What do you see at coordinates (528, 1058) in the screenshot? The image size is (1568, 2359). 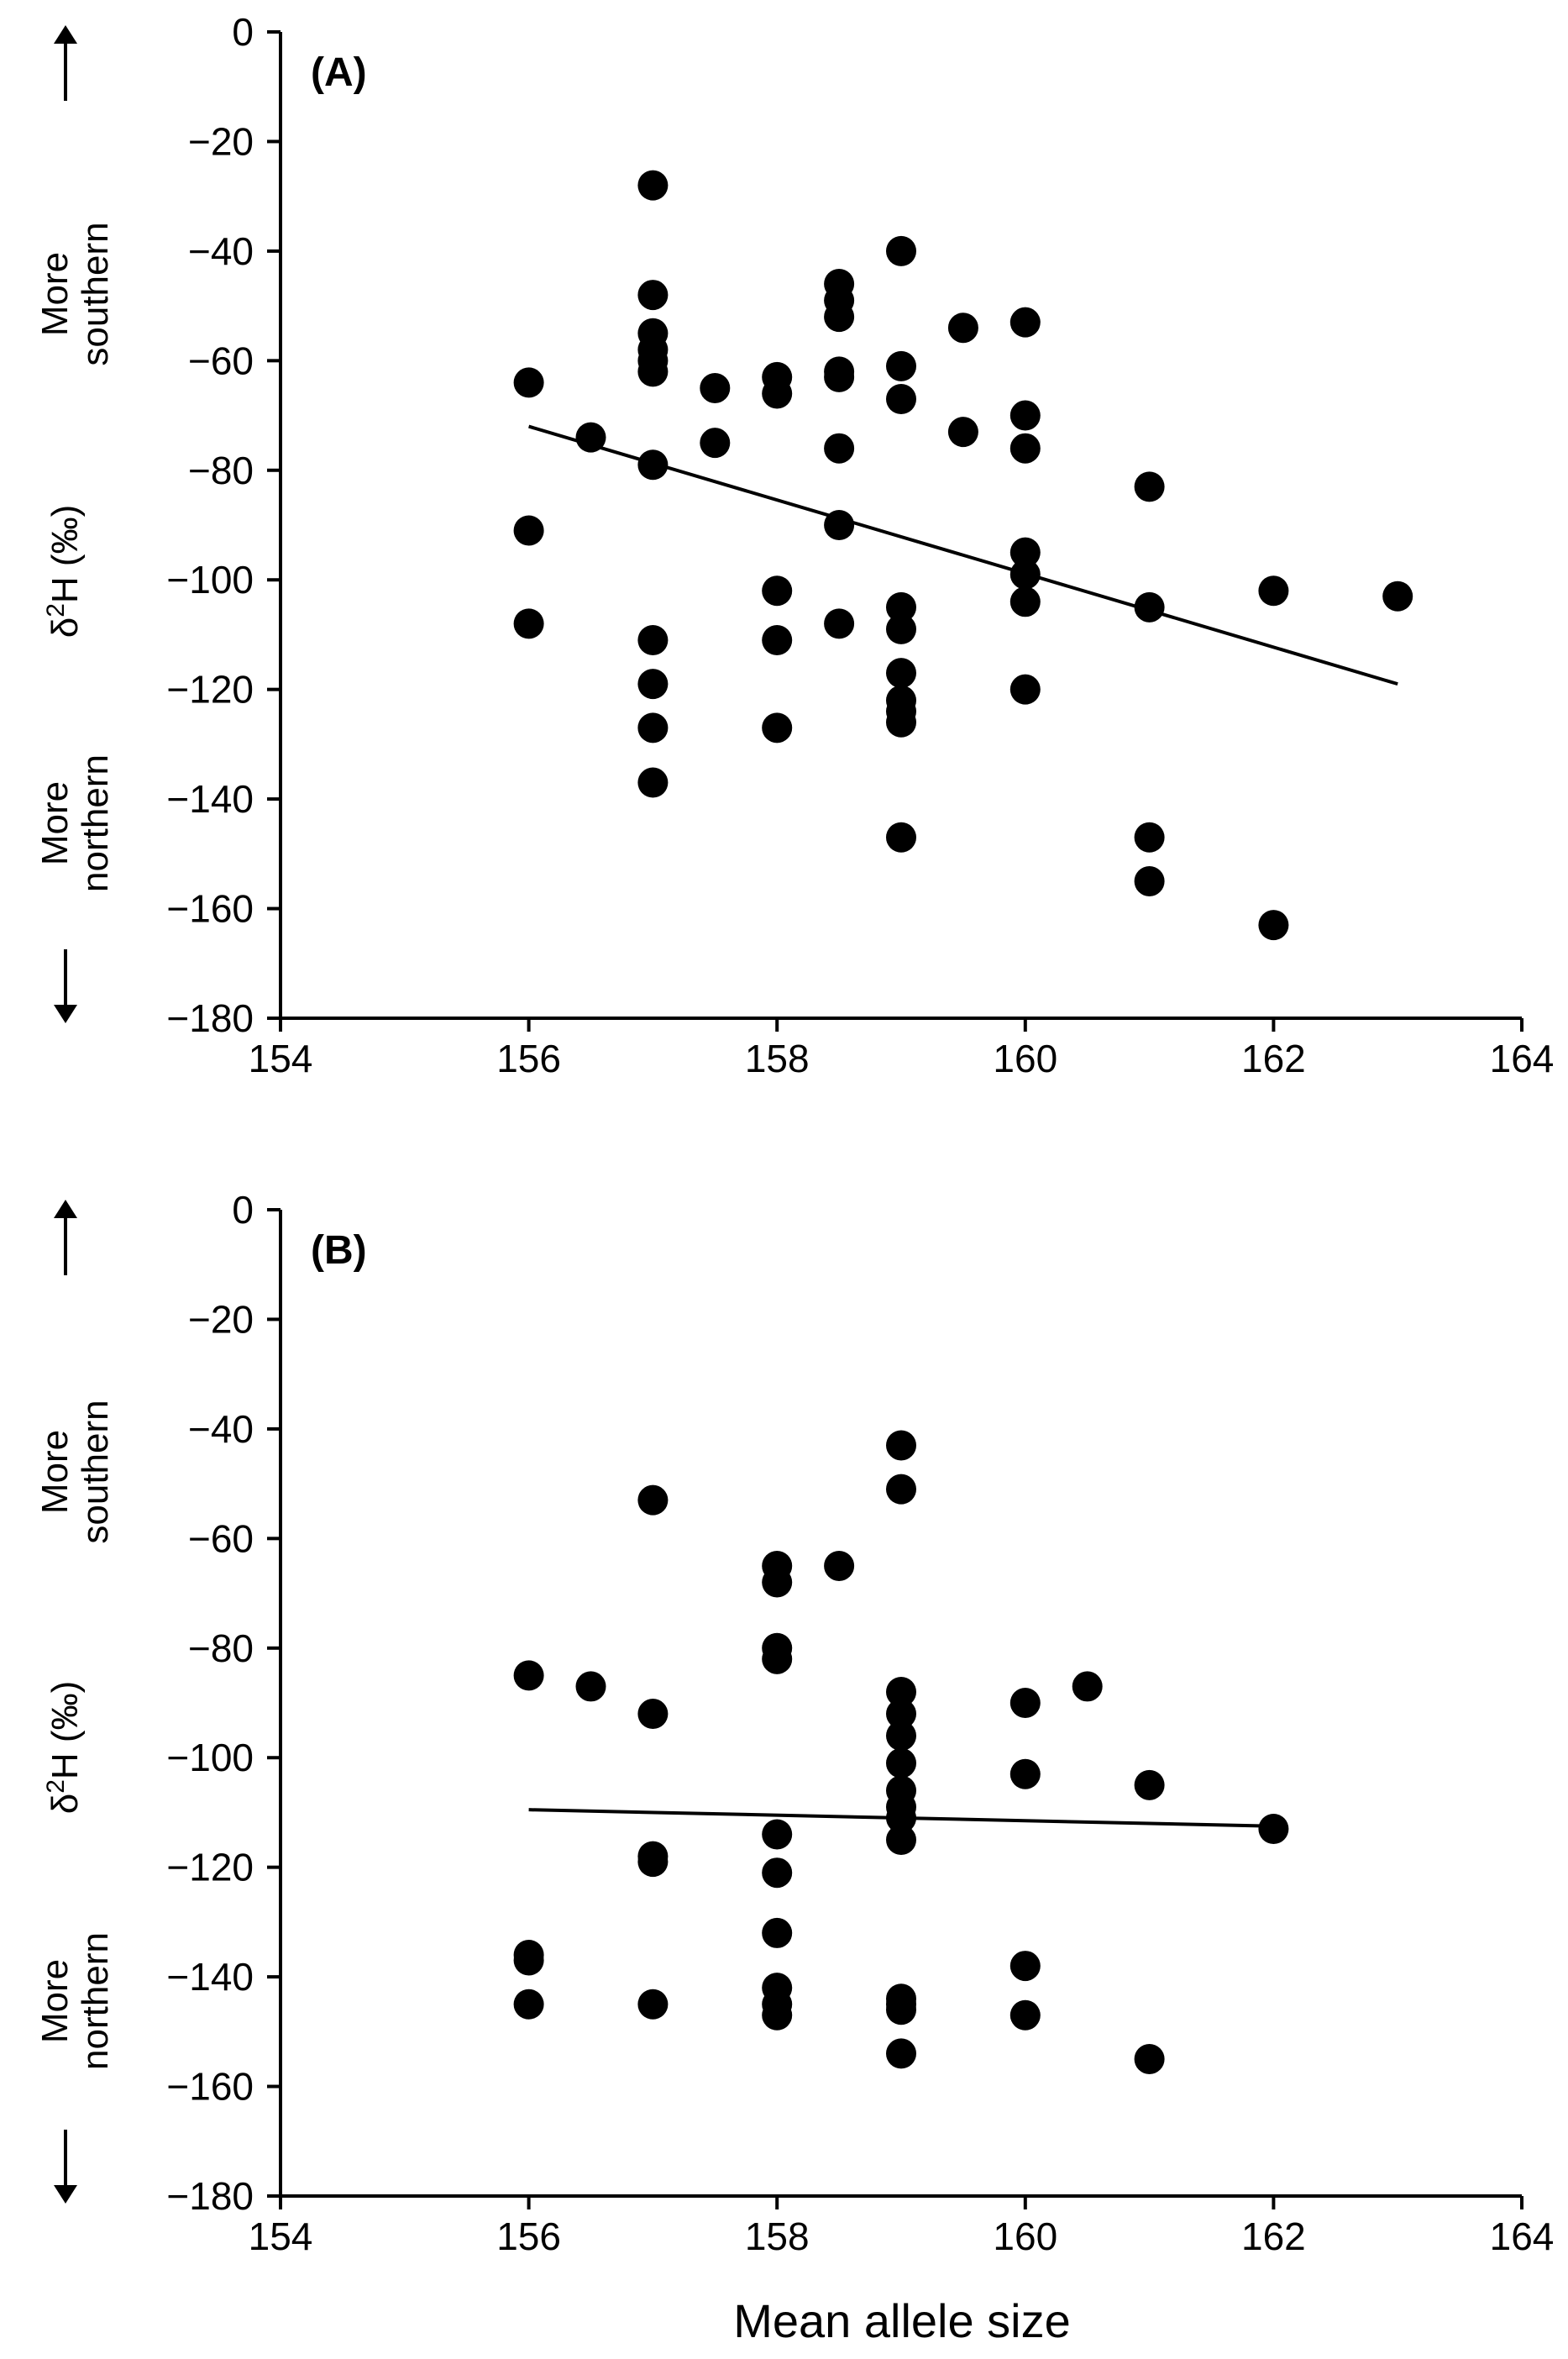 I see `x-tick-label: 156` at bounding box center [528, 1058].